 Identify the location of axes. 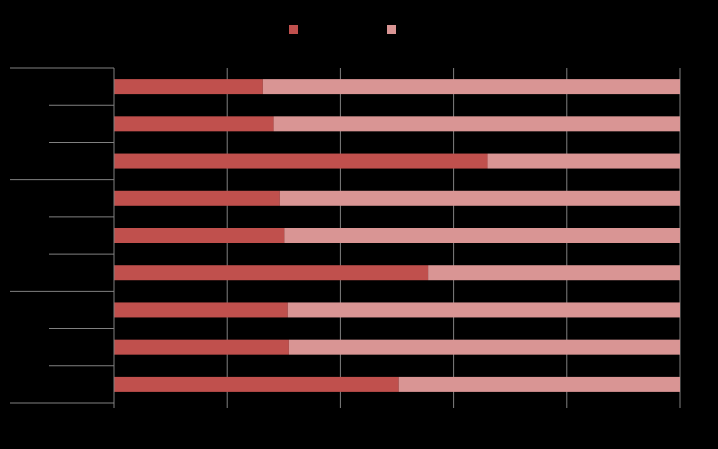
(62, 235).